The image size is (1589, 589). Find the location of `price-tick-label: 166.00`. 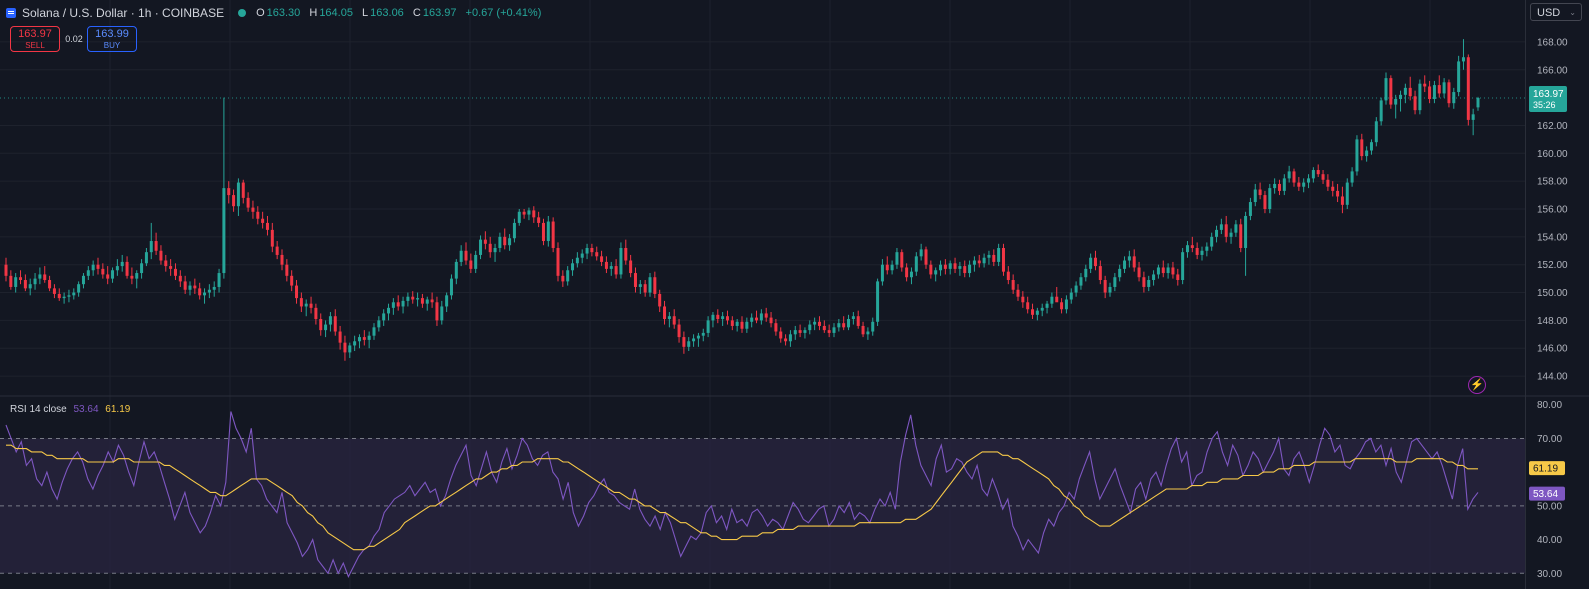

price-tick-label: 166.00 is located at coordinates (1552, 70).